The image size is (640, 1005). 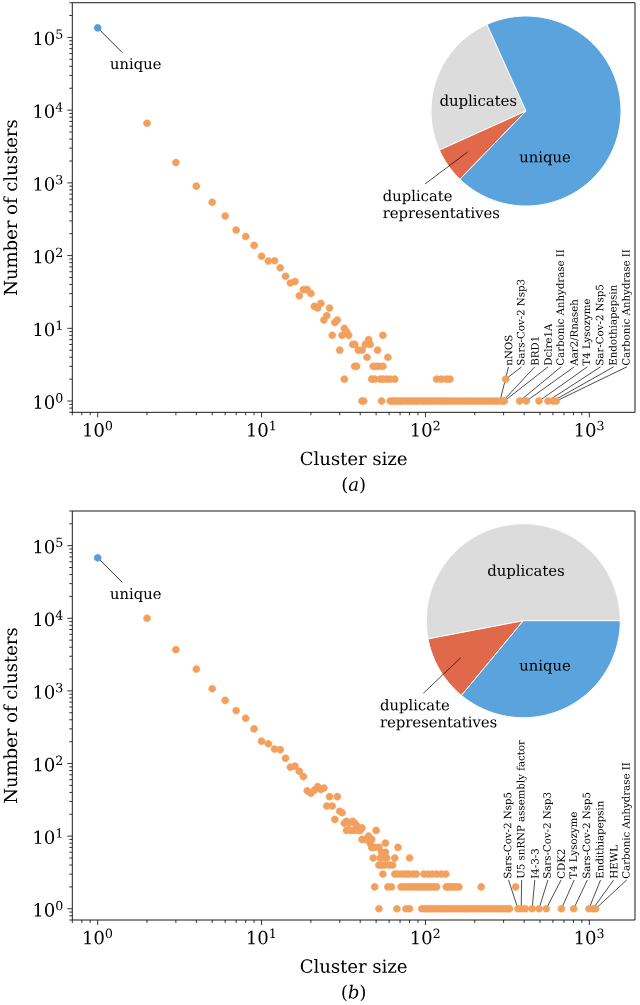 I want to click on annotation: HEWL, so click(x=613, y=862).